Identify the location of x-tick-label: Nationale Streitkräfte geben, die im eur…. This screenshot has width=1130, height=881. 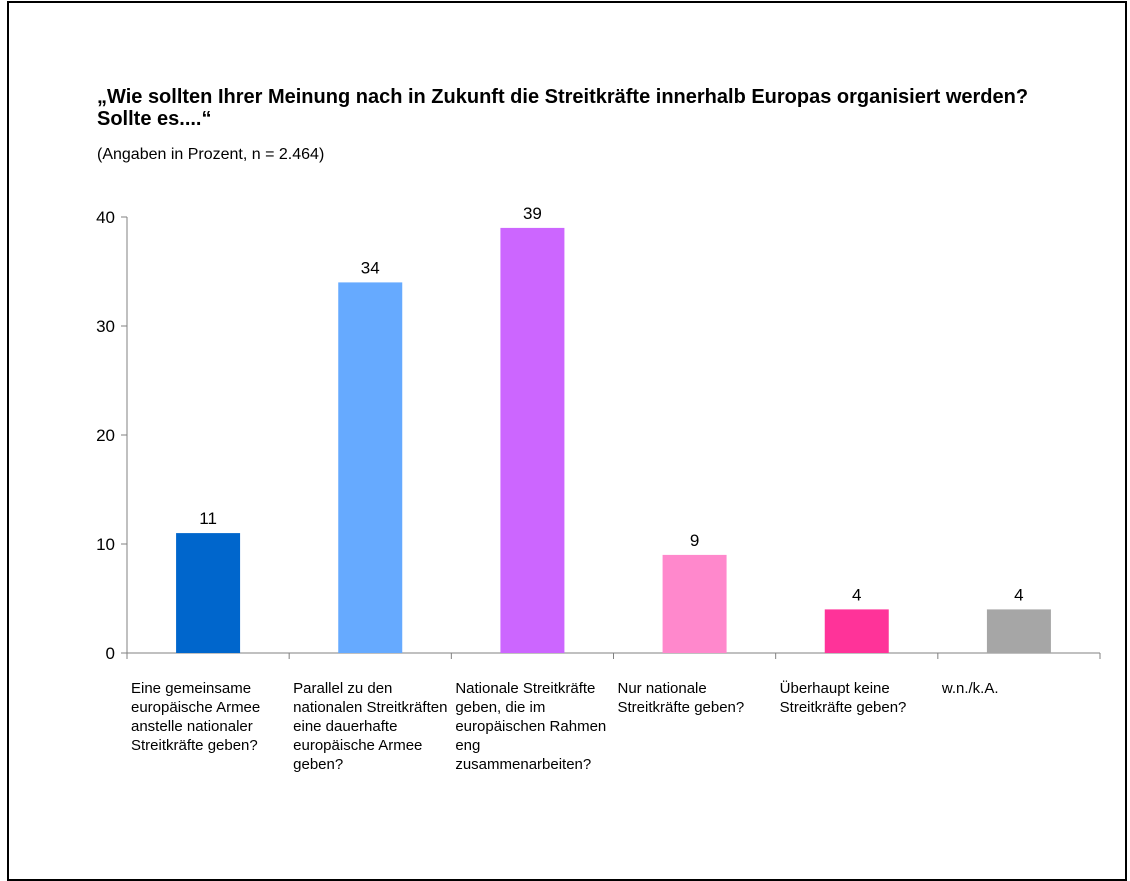
(531, 726).